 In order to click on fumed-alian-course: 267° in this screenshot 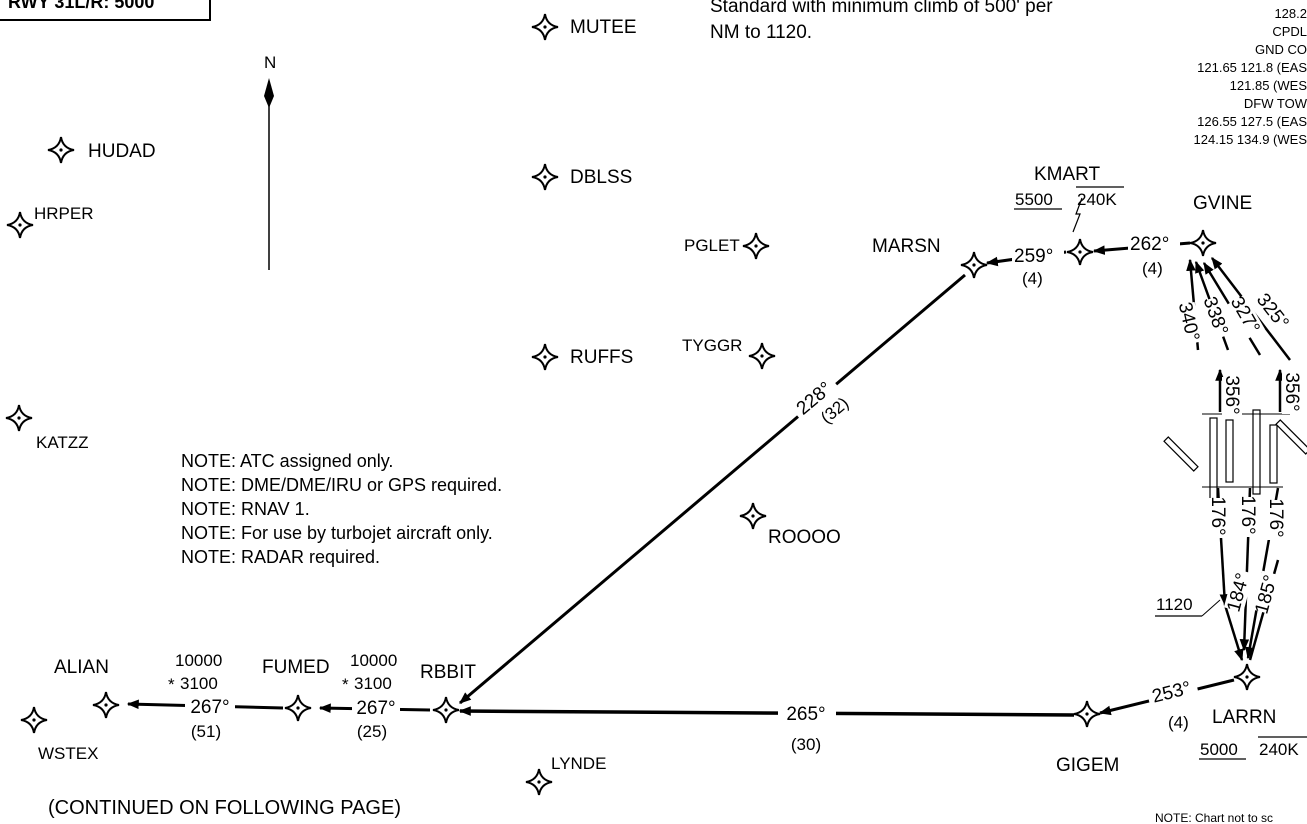, I will do `click(209, 707)`.